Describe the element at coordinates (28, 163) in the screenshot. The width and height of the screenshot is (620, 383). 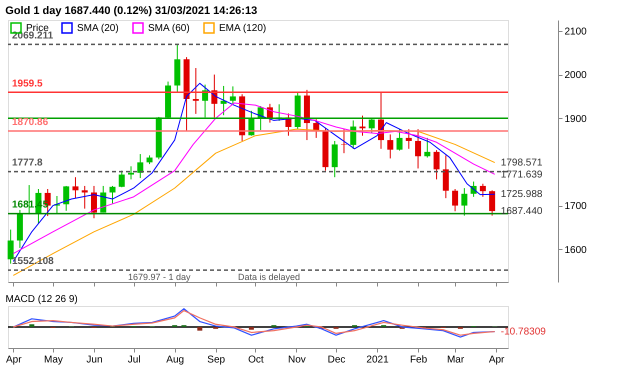
I see `ref-line-label: 1777.8` at that location.